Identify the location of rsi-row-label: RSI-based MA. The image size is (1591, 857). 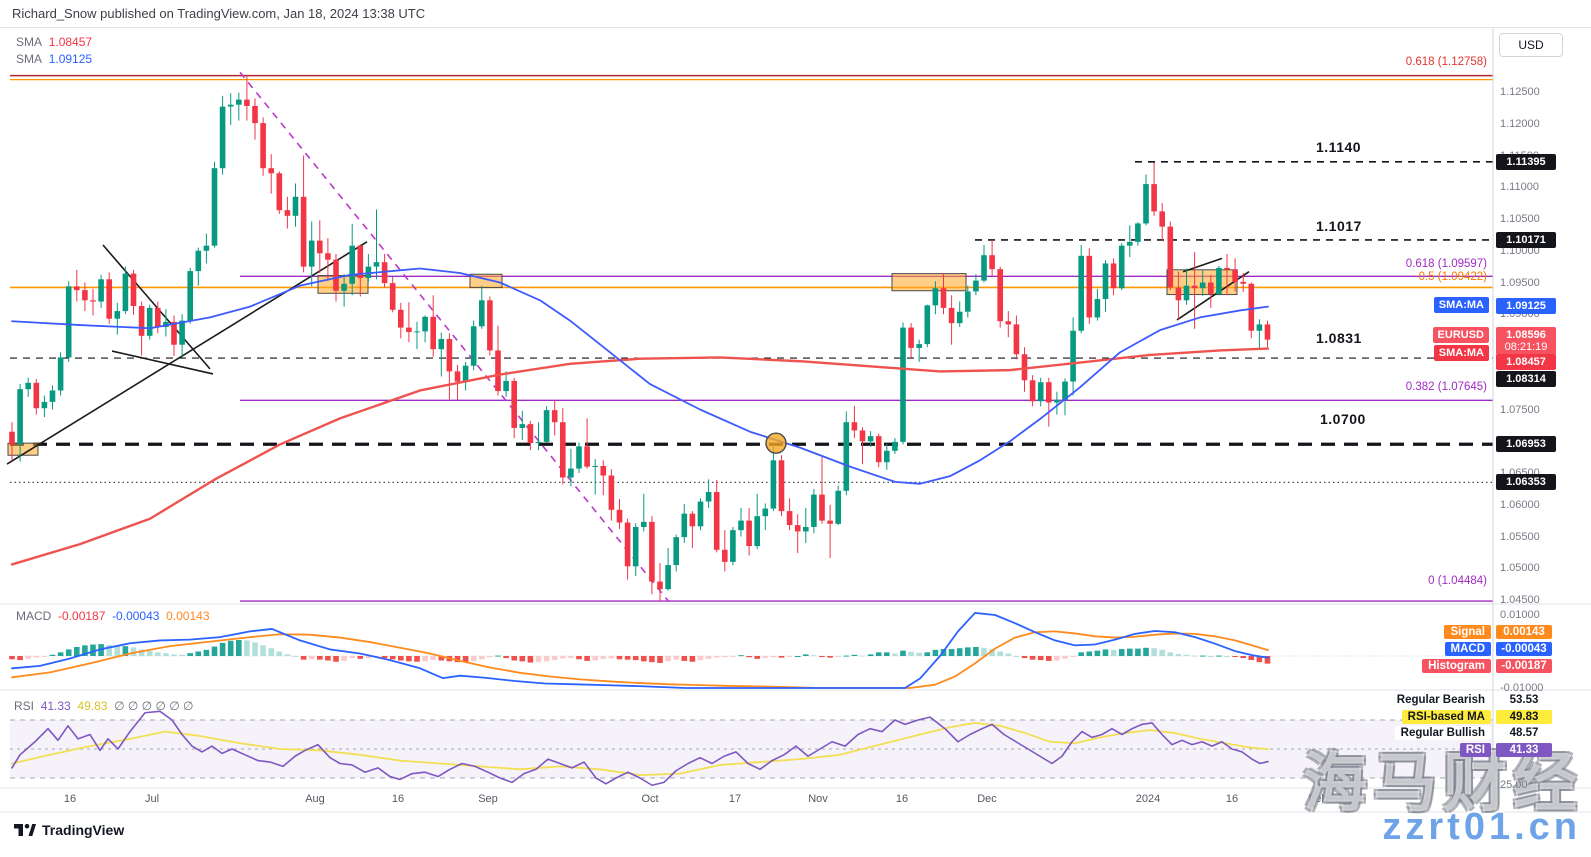
(1446, 716).